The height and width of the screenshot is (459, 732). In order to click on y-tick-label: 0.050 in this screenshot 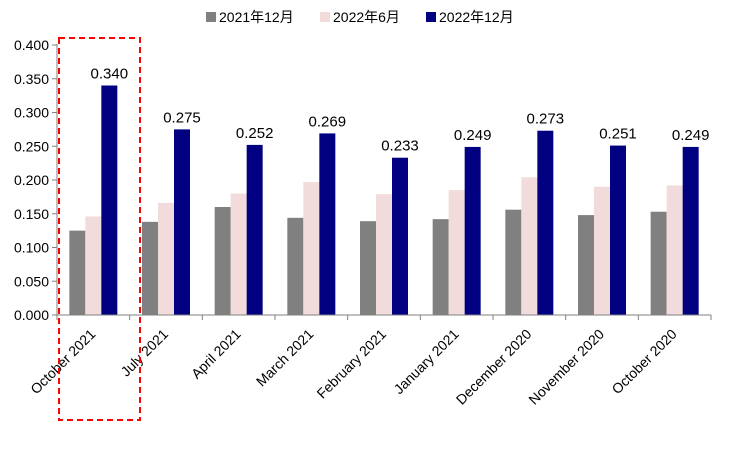, I will do `click(31, 281)`.